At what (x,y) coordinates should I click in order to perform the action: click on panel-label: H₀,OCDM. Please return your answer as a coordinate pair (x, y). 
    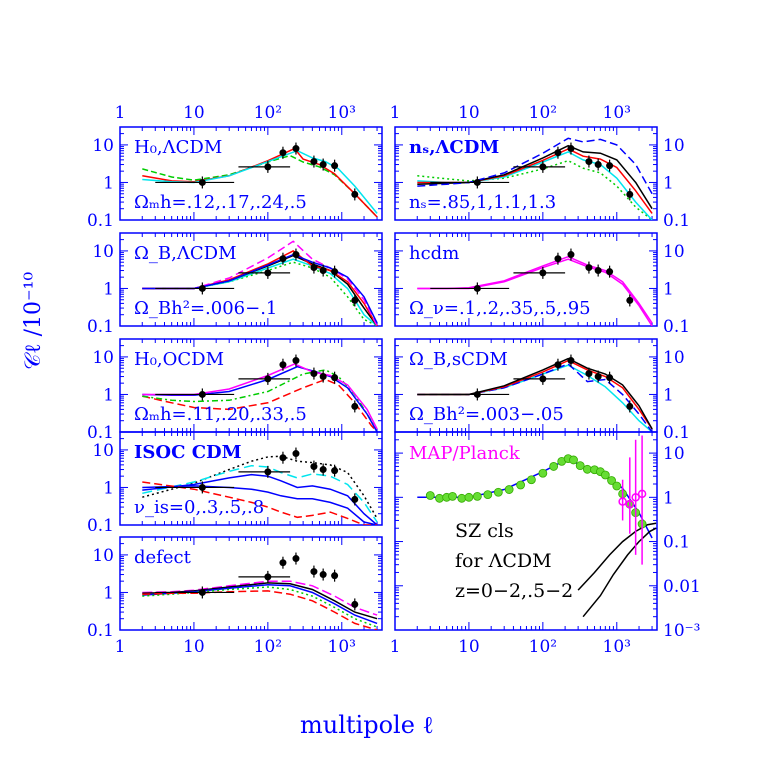
    Looking at the image, I should click on (179, 359).